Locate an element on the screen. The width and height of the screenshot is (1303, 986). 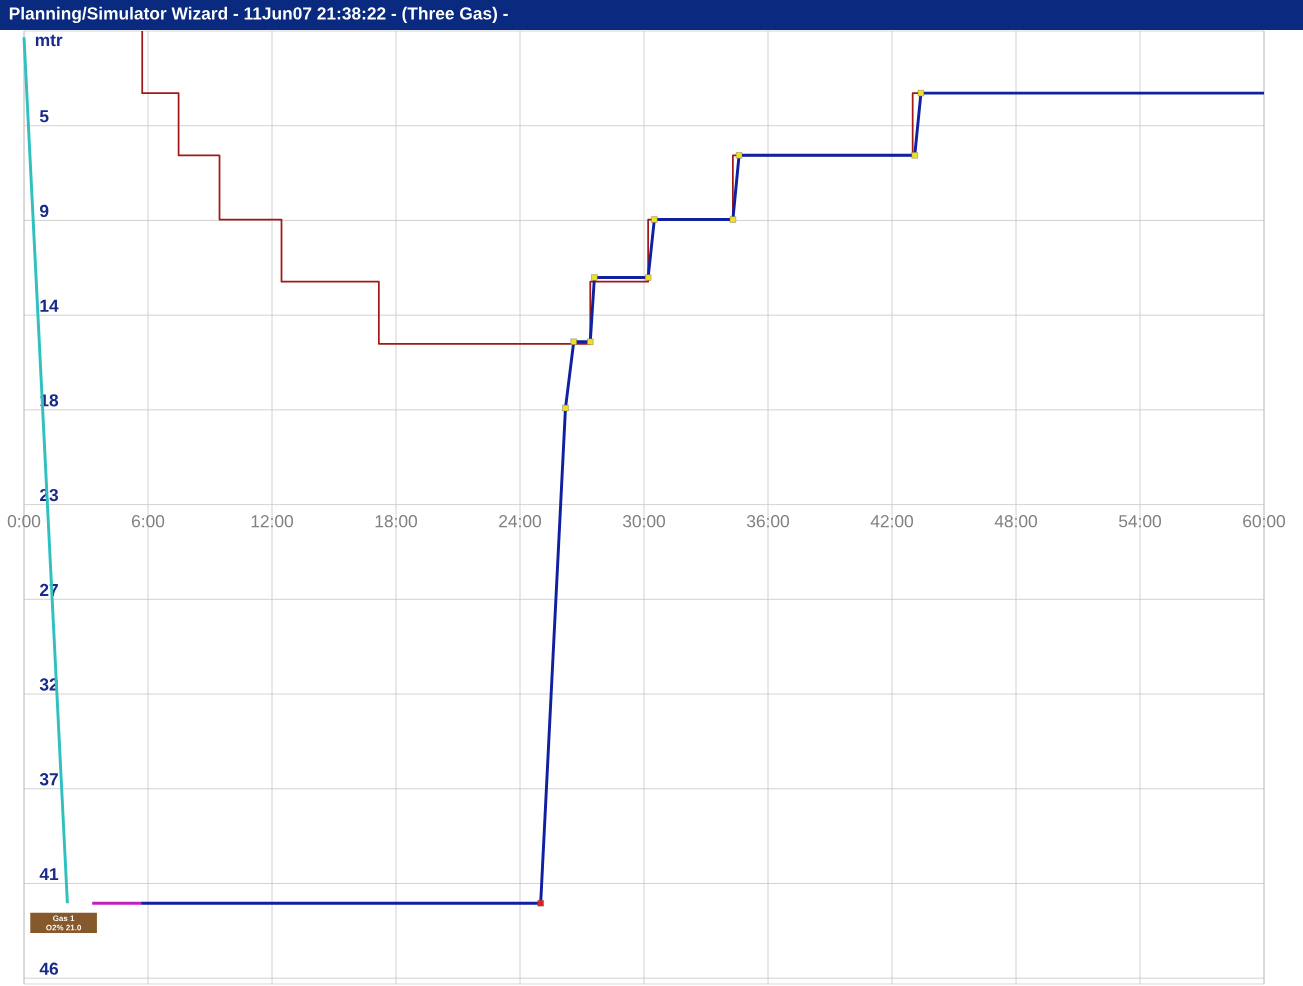
x-tick-label: 12:00 is located at coordinates (272, 521).